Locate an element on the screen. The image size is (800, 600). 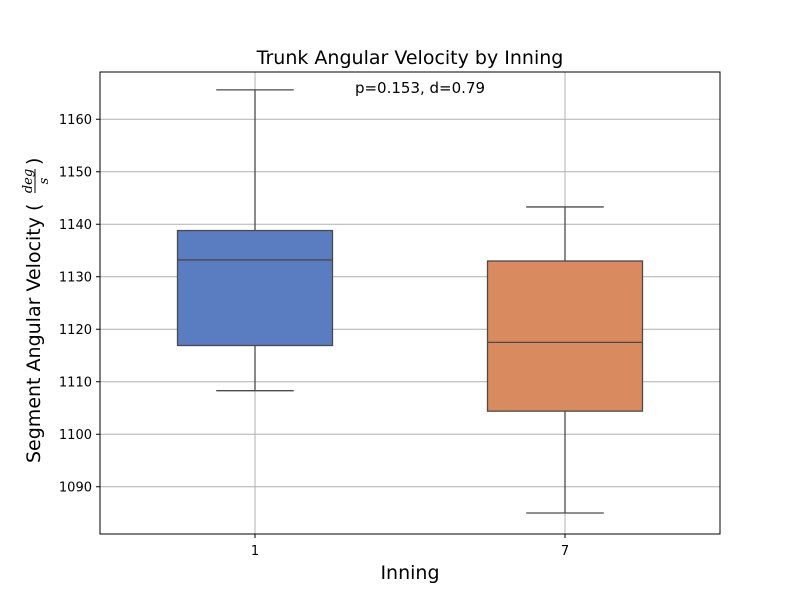
y-tick-label: 1120 is located at coordinates (75, 330).